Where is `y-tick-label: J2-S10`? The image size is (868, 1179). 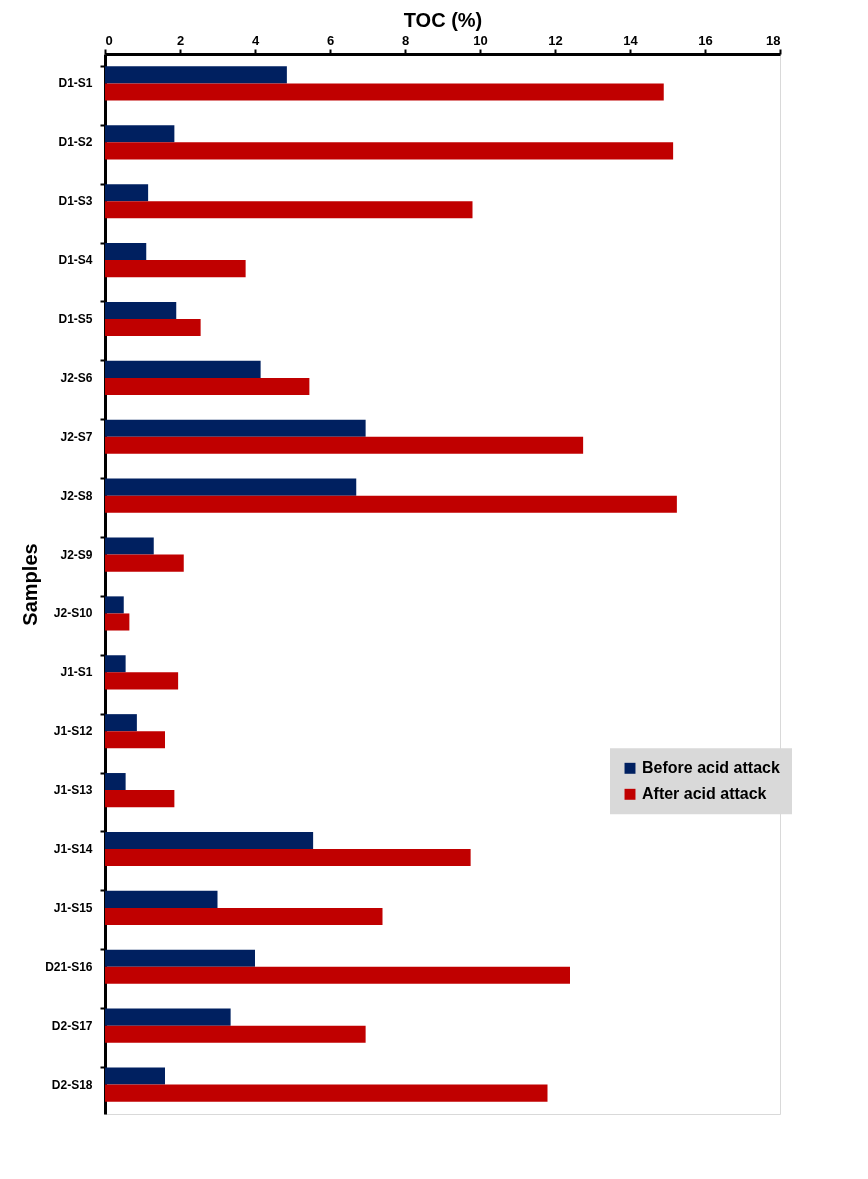
y-tick-label: J2-S10 is located at coordinates (73, 613).